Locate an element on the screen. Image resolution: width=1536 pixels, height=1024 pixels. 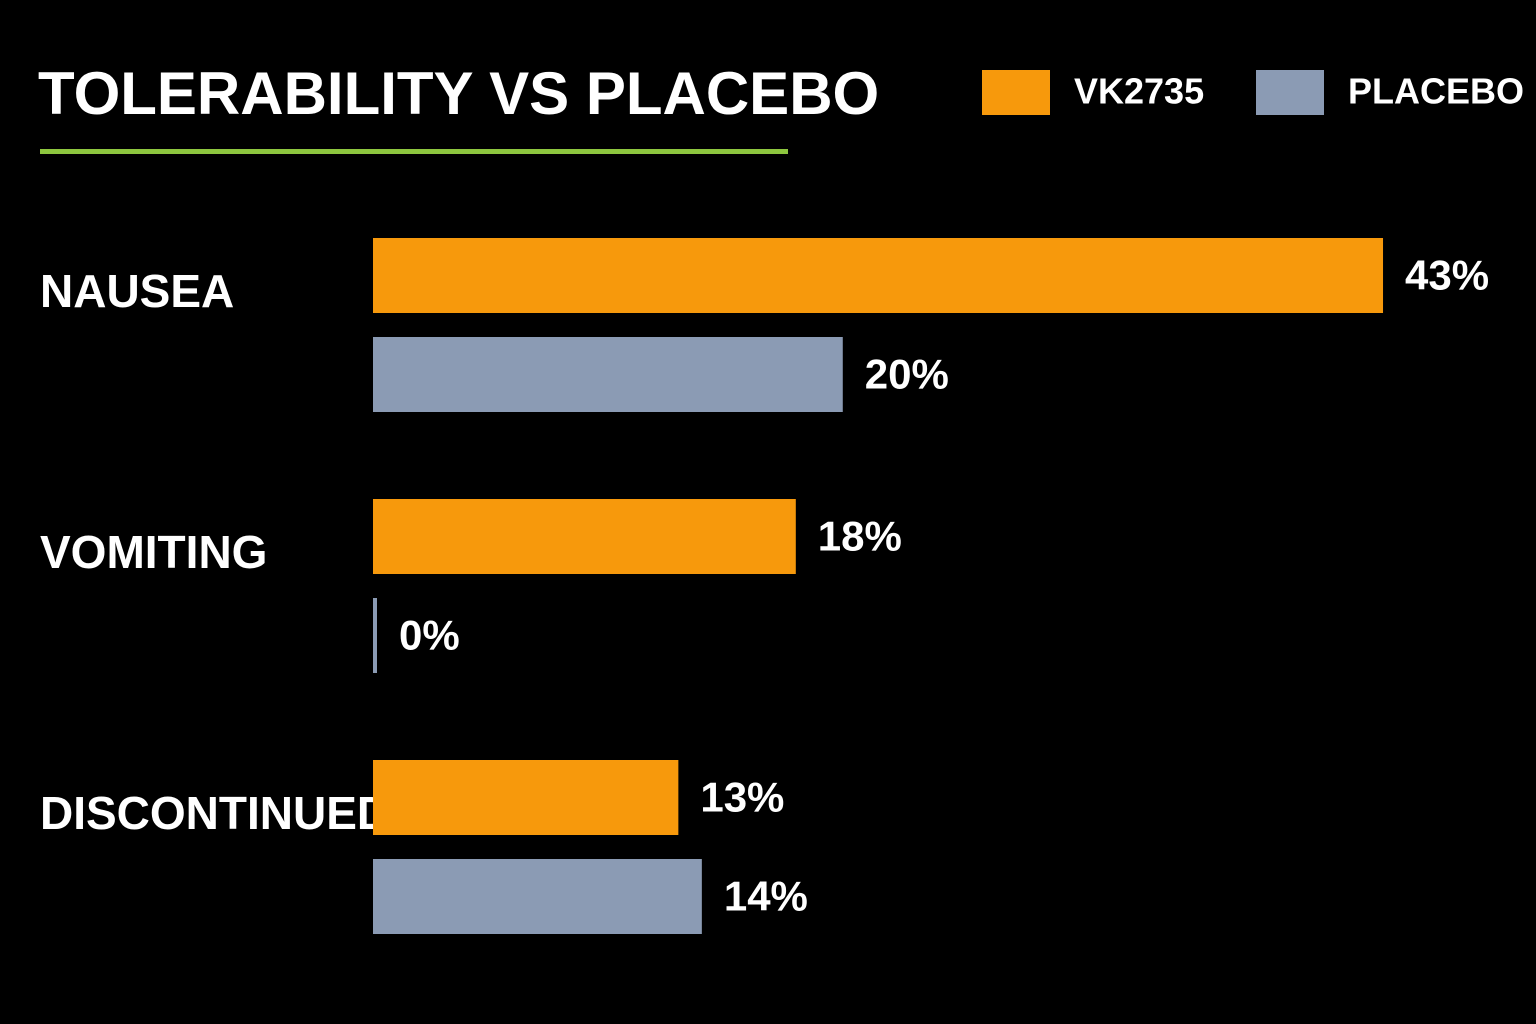
legend-label: PLACEBO is located at coordinates (1436, 91).